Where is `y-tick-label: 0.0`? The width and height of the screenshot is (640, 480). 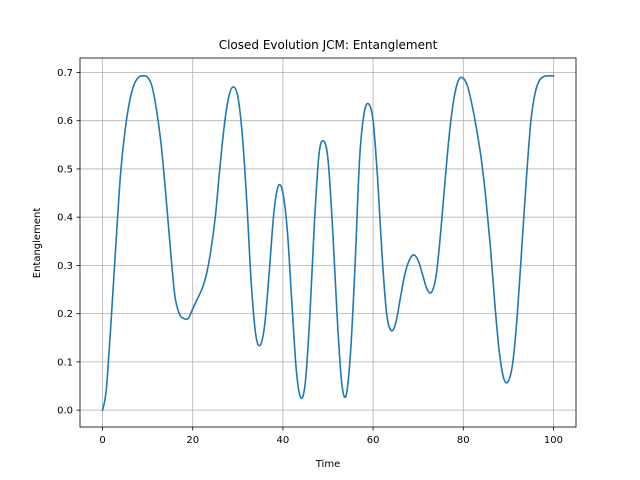
y-tick-label: 0.0 is located at coordinates (65, 411).